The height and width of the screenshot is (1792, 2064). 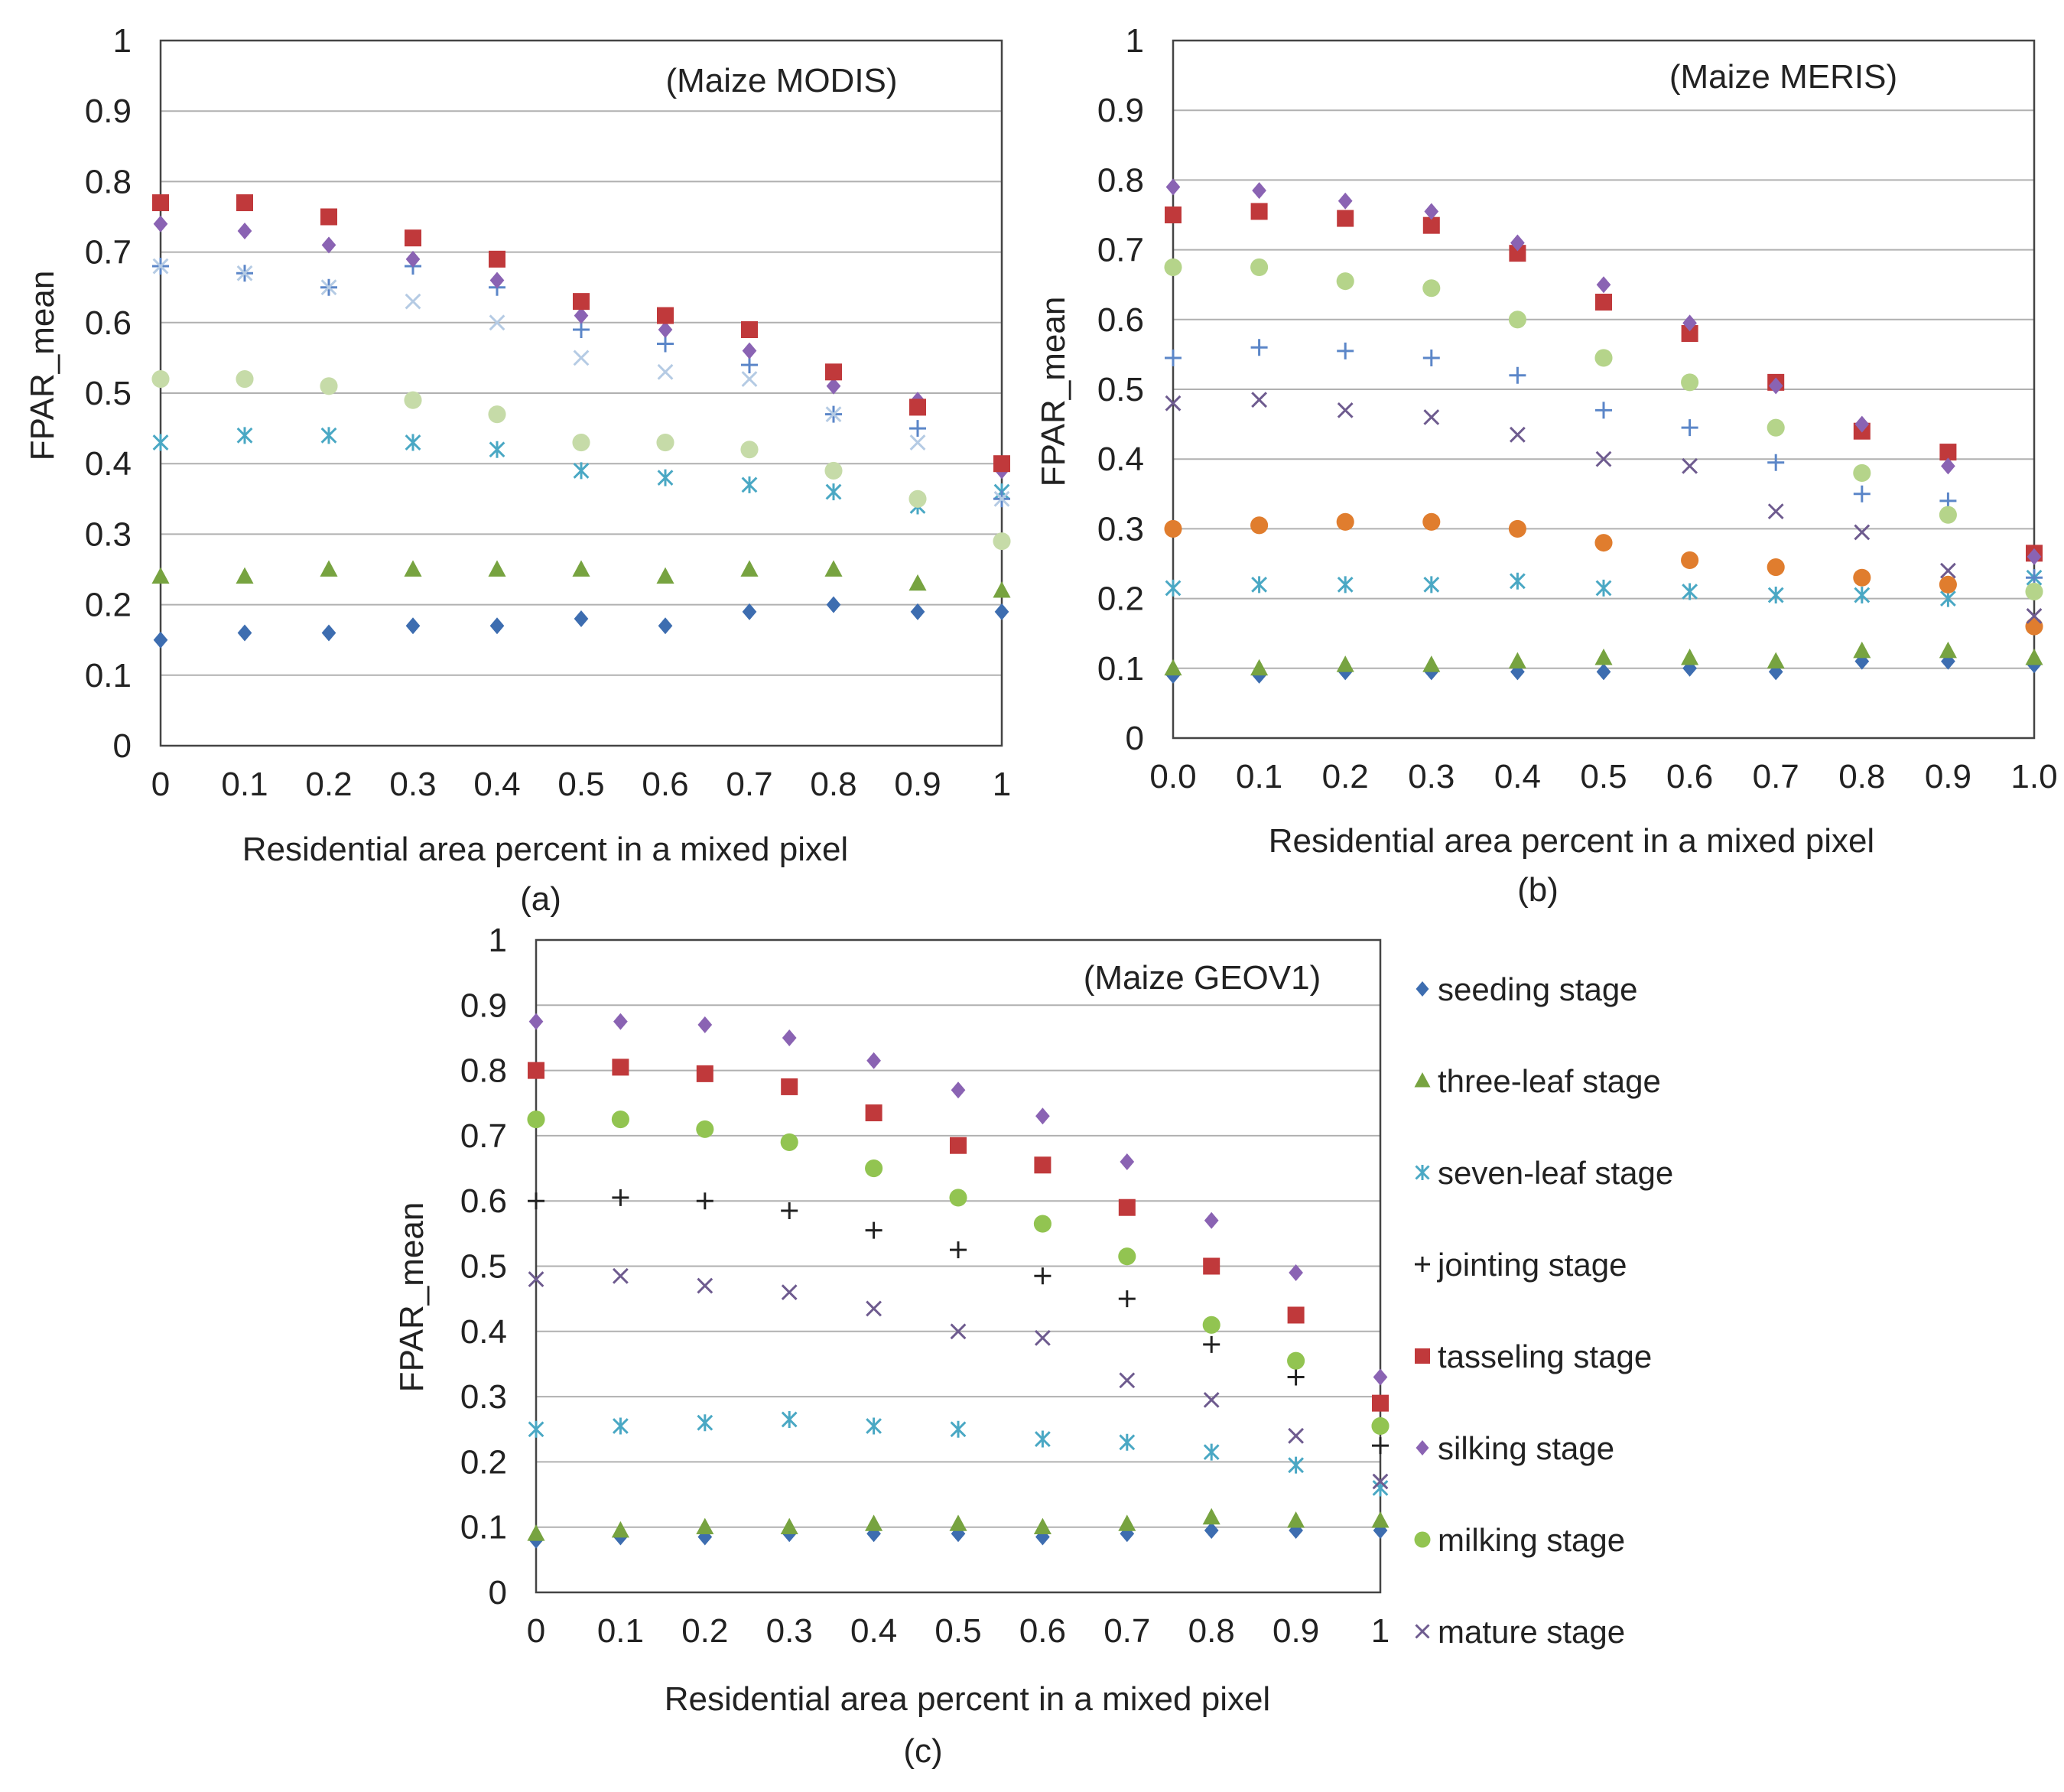 I want to click on chart-title: (Maize GEOV1), so click(x=1202, y=978).